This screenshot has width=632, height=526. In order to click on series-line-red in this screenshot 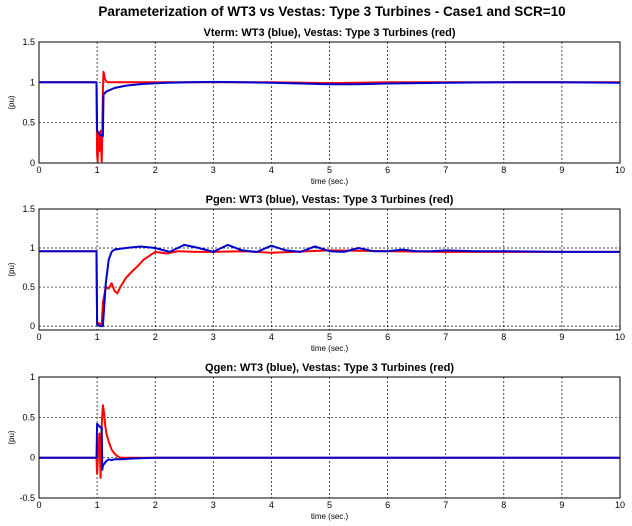, I will do `click(329, 441)`.